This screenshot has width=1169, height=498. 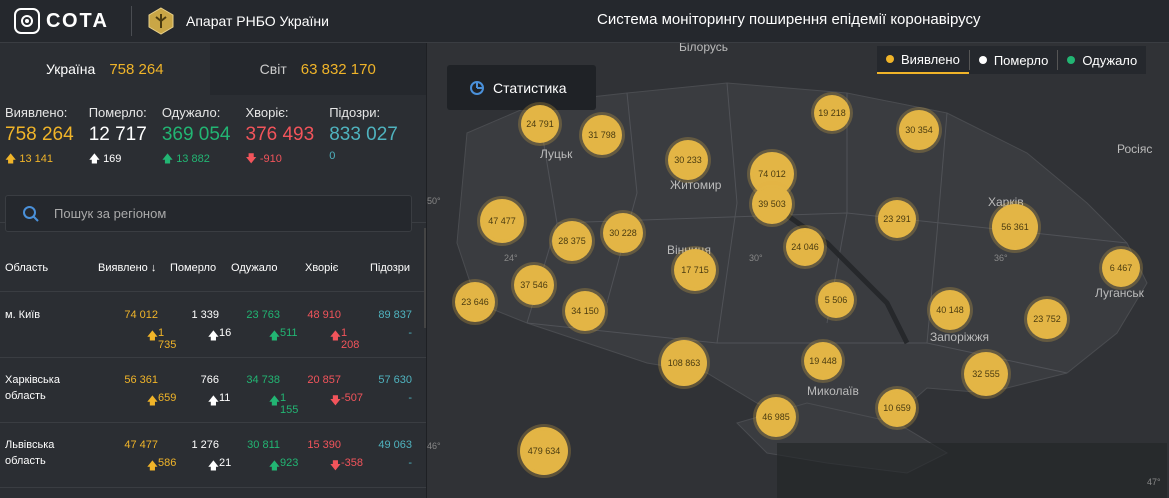 I want to click on row-died-delta: 🡅 21, so click(x=219, y=464).